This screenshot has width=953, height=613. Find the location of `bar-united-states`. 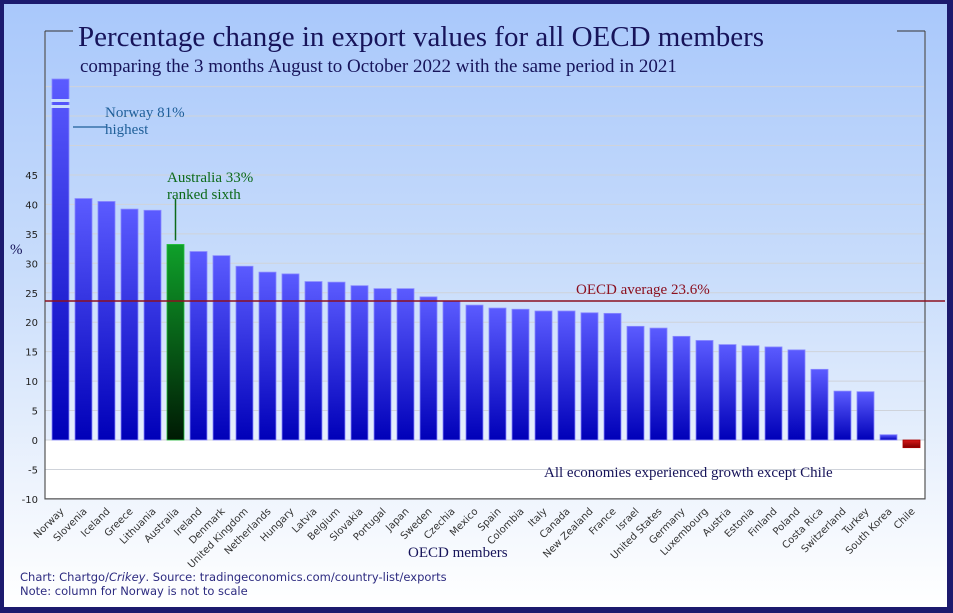

bar-united-states is located at coordinates (658, 384).